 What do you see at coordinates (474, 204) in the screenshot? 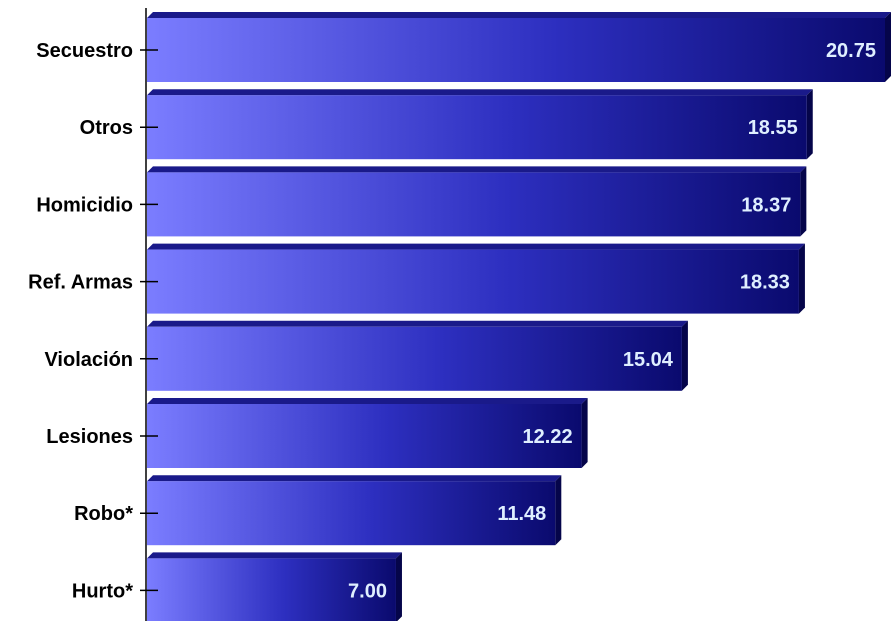
I see `bar-homicidio` at bounding box center [474, 204].